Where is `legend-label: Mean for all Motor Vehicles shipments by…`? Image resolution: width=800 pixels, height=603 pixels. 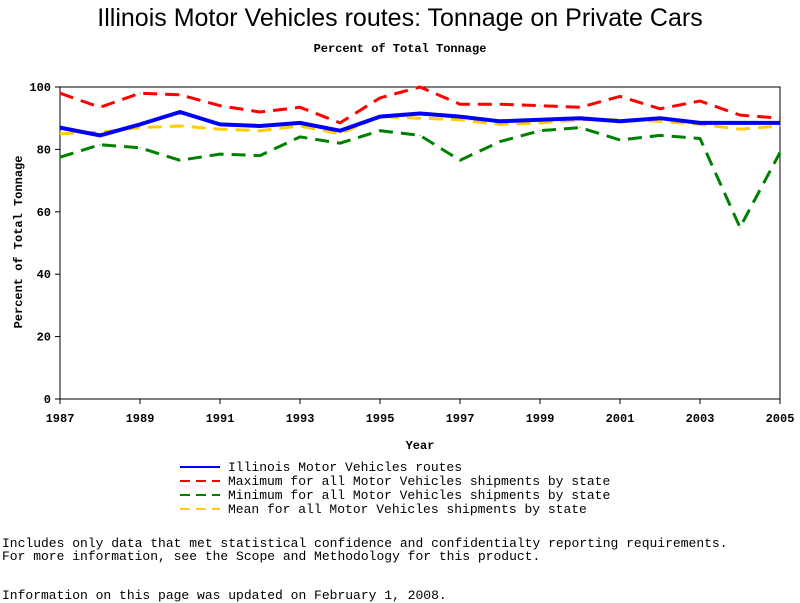 legend-label: Mean for all Motor Vehicles shipments by… is located at coordinates (407, 509).